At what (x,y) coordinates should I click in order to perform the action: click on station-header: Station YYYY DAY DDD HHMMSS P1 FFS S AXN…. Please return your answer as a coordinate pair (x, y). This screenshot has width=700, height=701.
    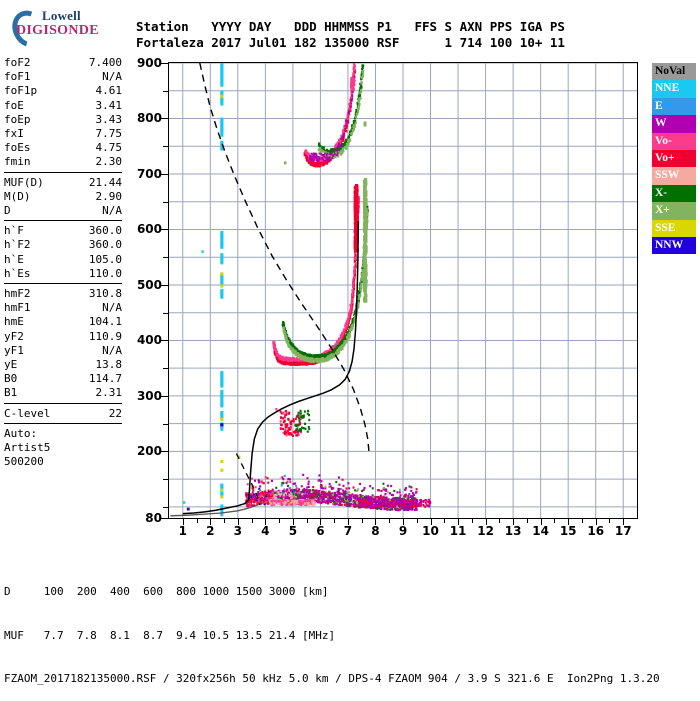
    Looking at the image, I should click on (350, 35).